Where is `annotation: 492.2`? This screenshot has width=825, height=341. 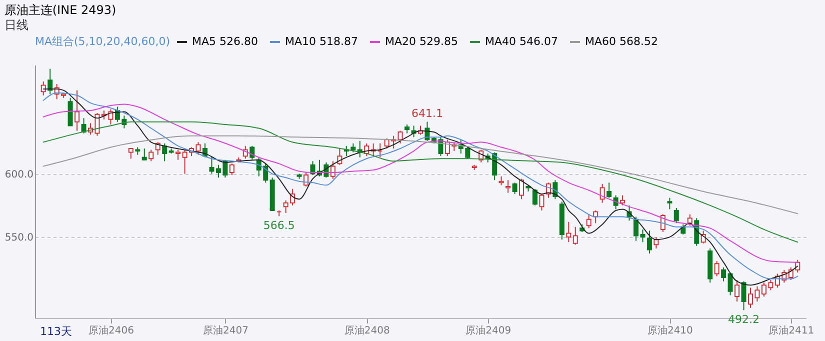
annotation: 492.2 is located at coordinates (744, 319).